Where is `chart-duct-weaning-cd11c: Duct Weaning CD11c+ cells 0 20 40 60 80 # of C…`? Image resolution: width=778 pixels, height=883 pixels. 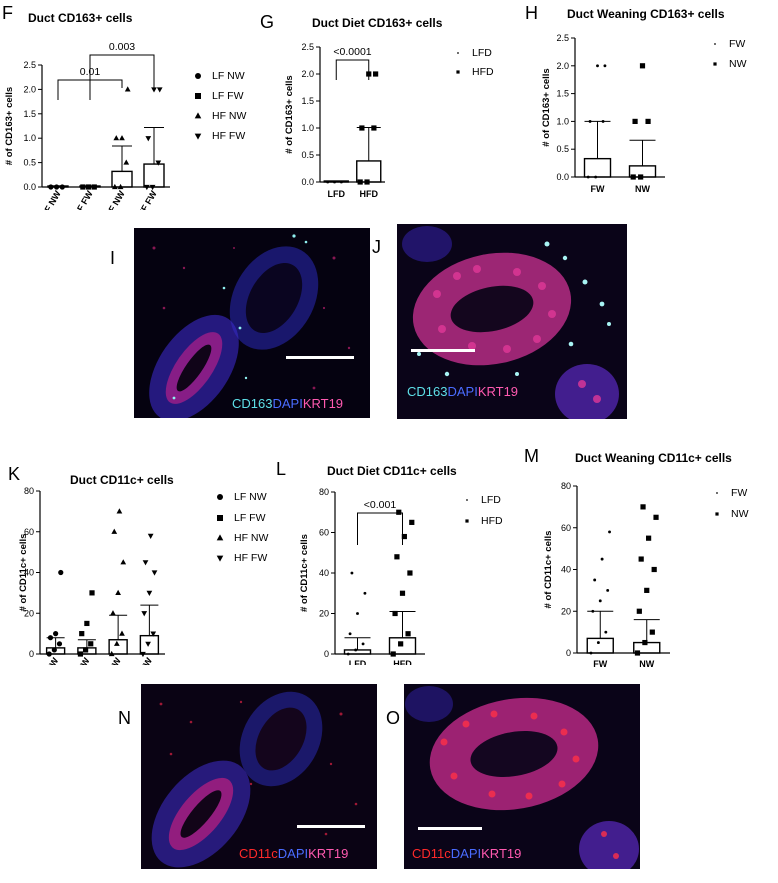 chart-duct-weaning-cd11c: Duct Weaning CD11c+ cells 0 20 40 60 80 # of C… is located at coordinates (646, 560).